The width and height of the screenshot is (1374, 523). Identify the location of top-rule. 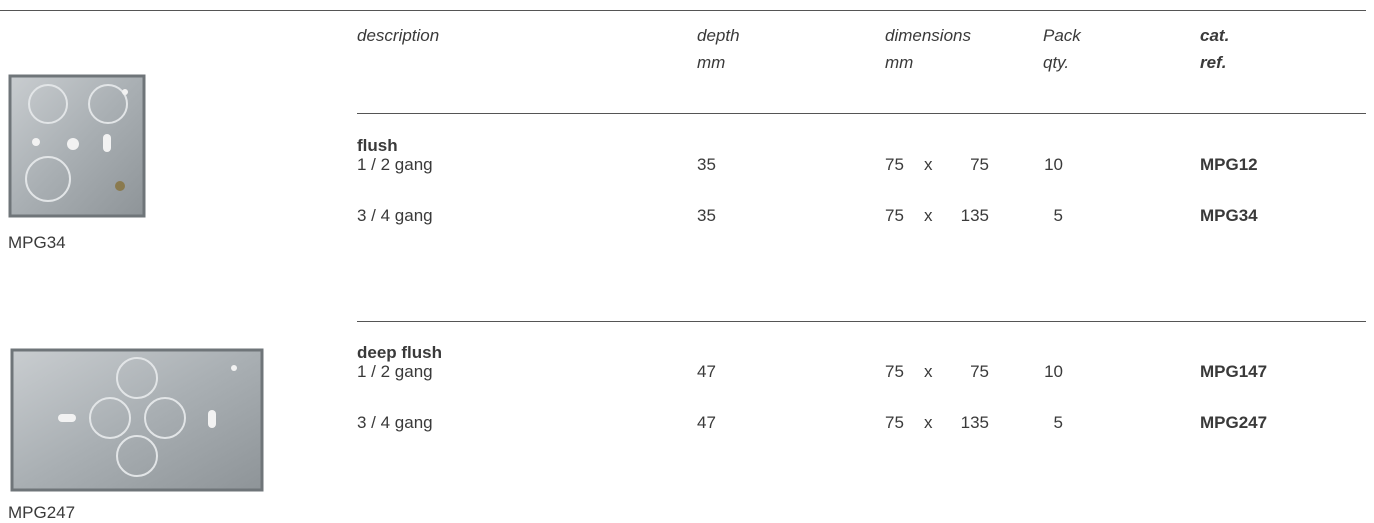
(683, 10).